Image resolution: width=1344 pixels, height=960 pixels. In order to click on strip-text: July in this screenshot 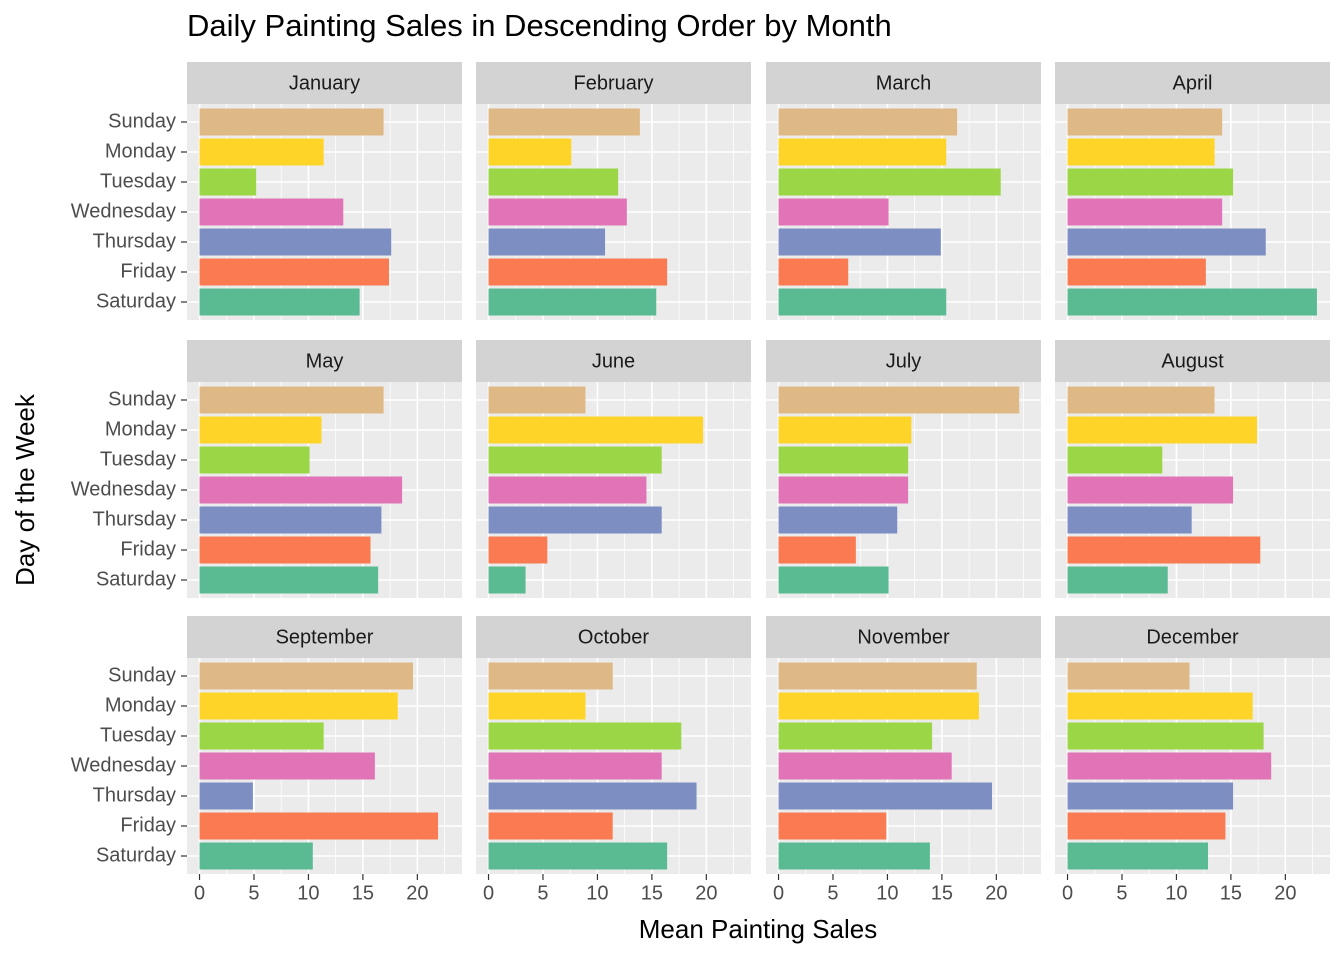, I will do `click(904, 361)`.